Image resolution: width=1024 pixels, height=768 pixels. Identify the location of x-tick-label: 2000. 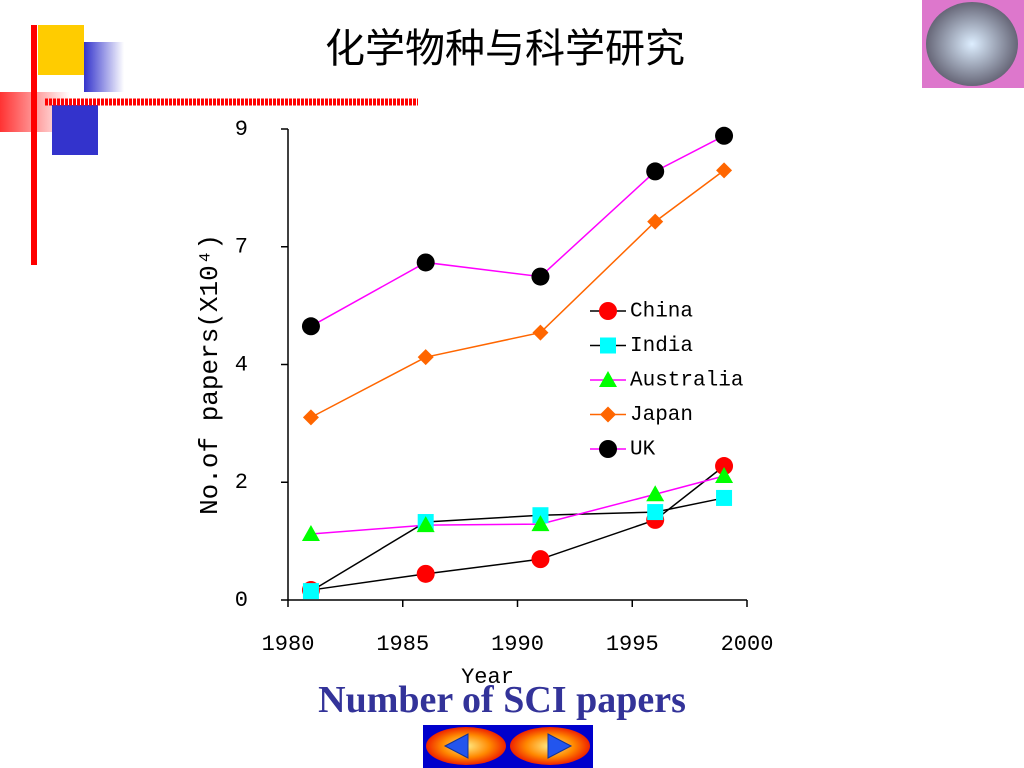
(747, 644).